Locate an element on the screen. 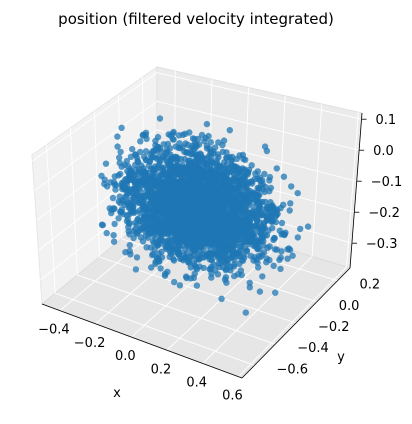 This screenshot has width=412, height=424. z-axis-line is located at coordinates (356, 190).